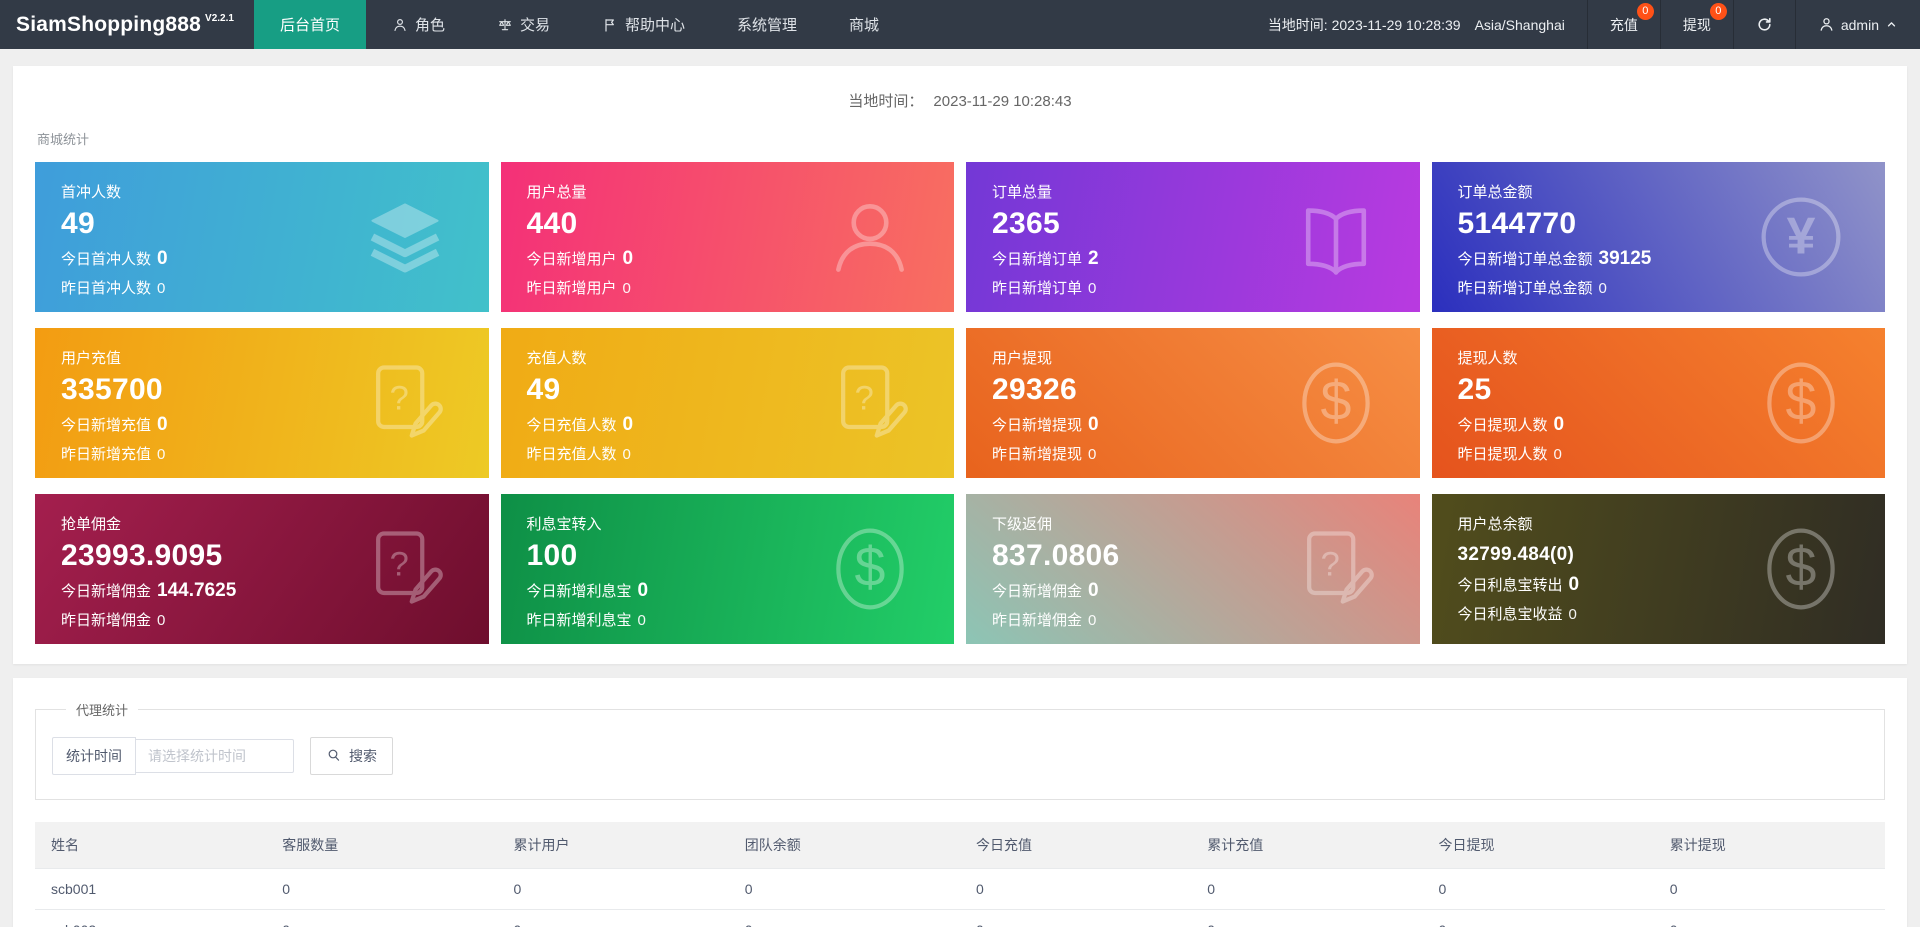 This screenshot has width=1920, height=927. What do you see at coordinates (1076, 845) in the screenshot?
I see `agent-table-col-header: 今日充值` at bounding box center [1076, 845].